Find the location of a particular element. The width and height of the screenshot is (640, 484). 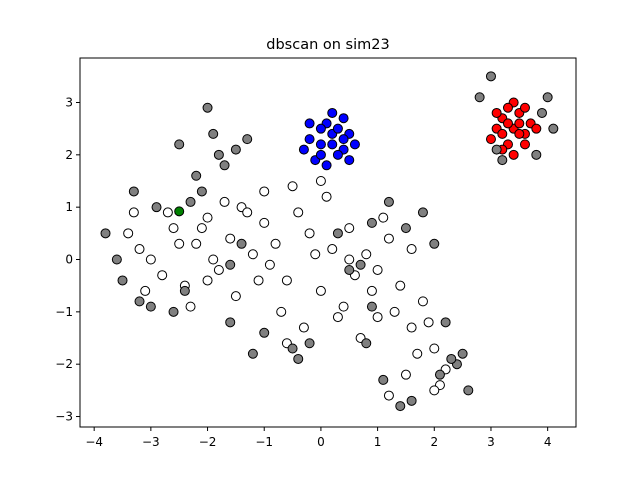

y-tick-label: 0 is located at coordinates (69, 260).